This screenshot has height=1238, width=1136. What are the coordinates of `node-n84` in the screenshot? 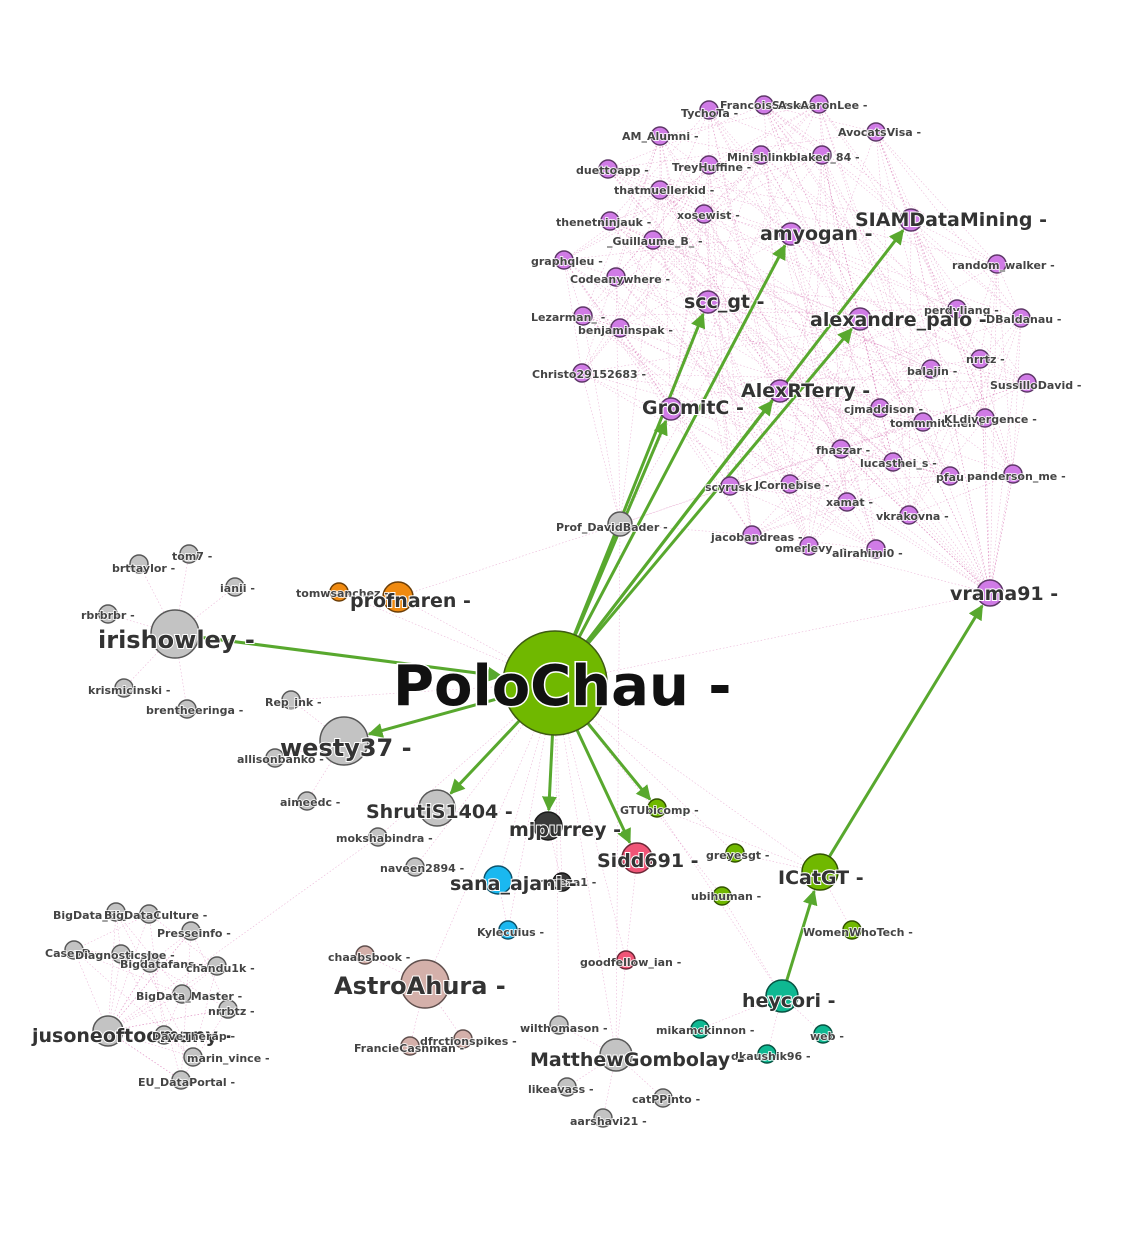 It's located at (567, 1087).